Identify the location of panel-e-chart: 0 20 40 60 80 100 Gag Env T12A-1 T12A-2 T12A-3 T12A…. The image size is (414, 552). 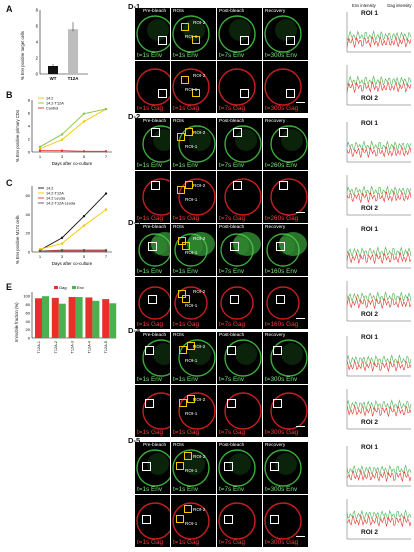
(70, 319).